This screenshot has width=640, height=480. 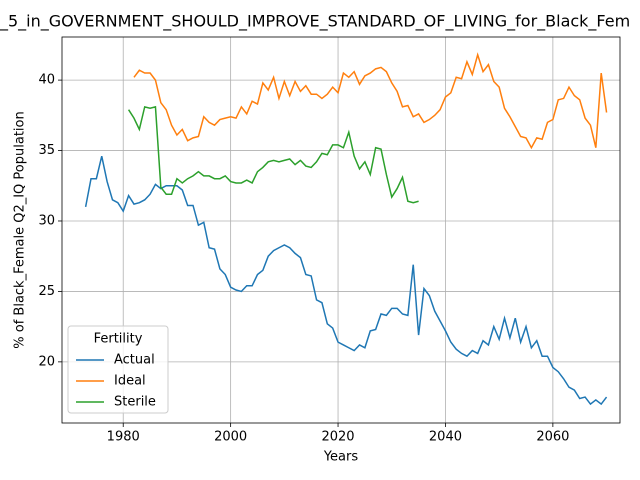 I want to click on y-tick-label: 20, so click(x=46, y=361).